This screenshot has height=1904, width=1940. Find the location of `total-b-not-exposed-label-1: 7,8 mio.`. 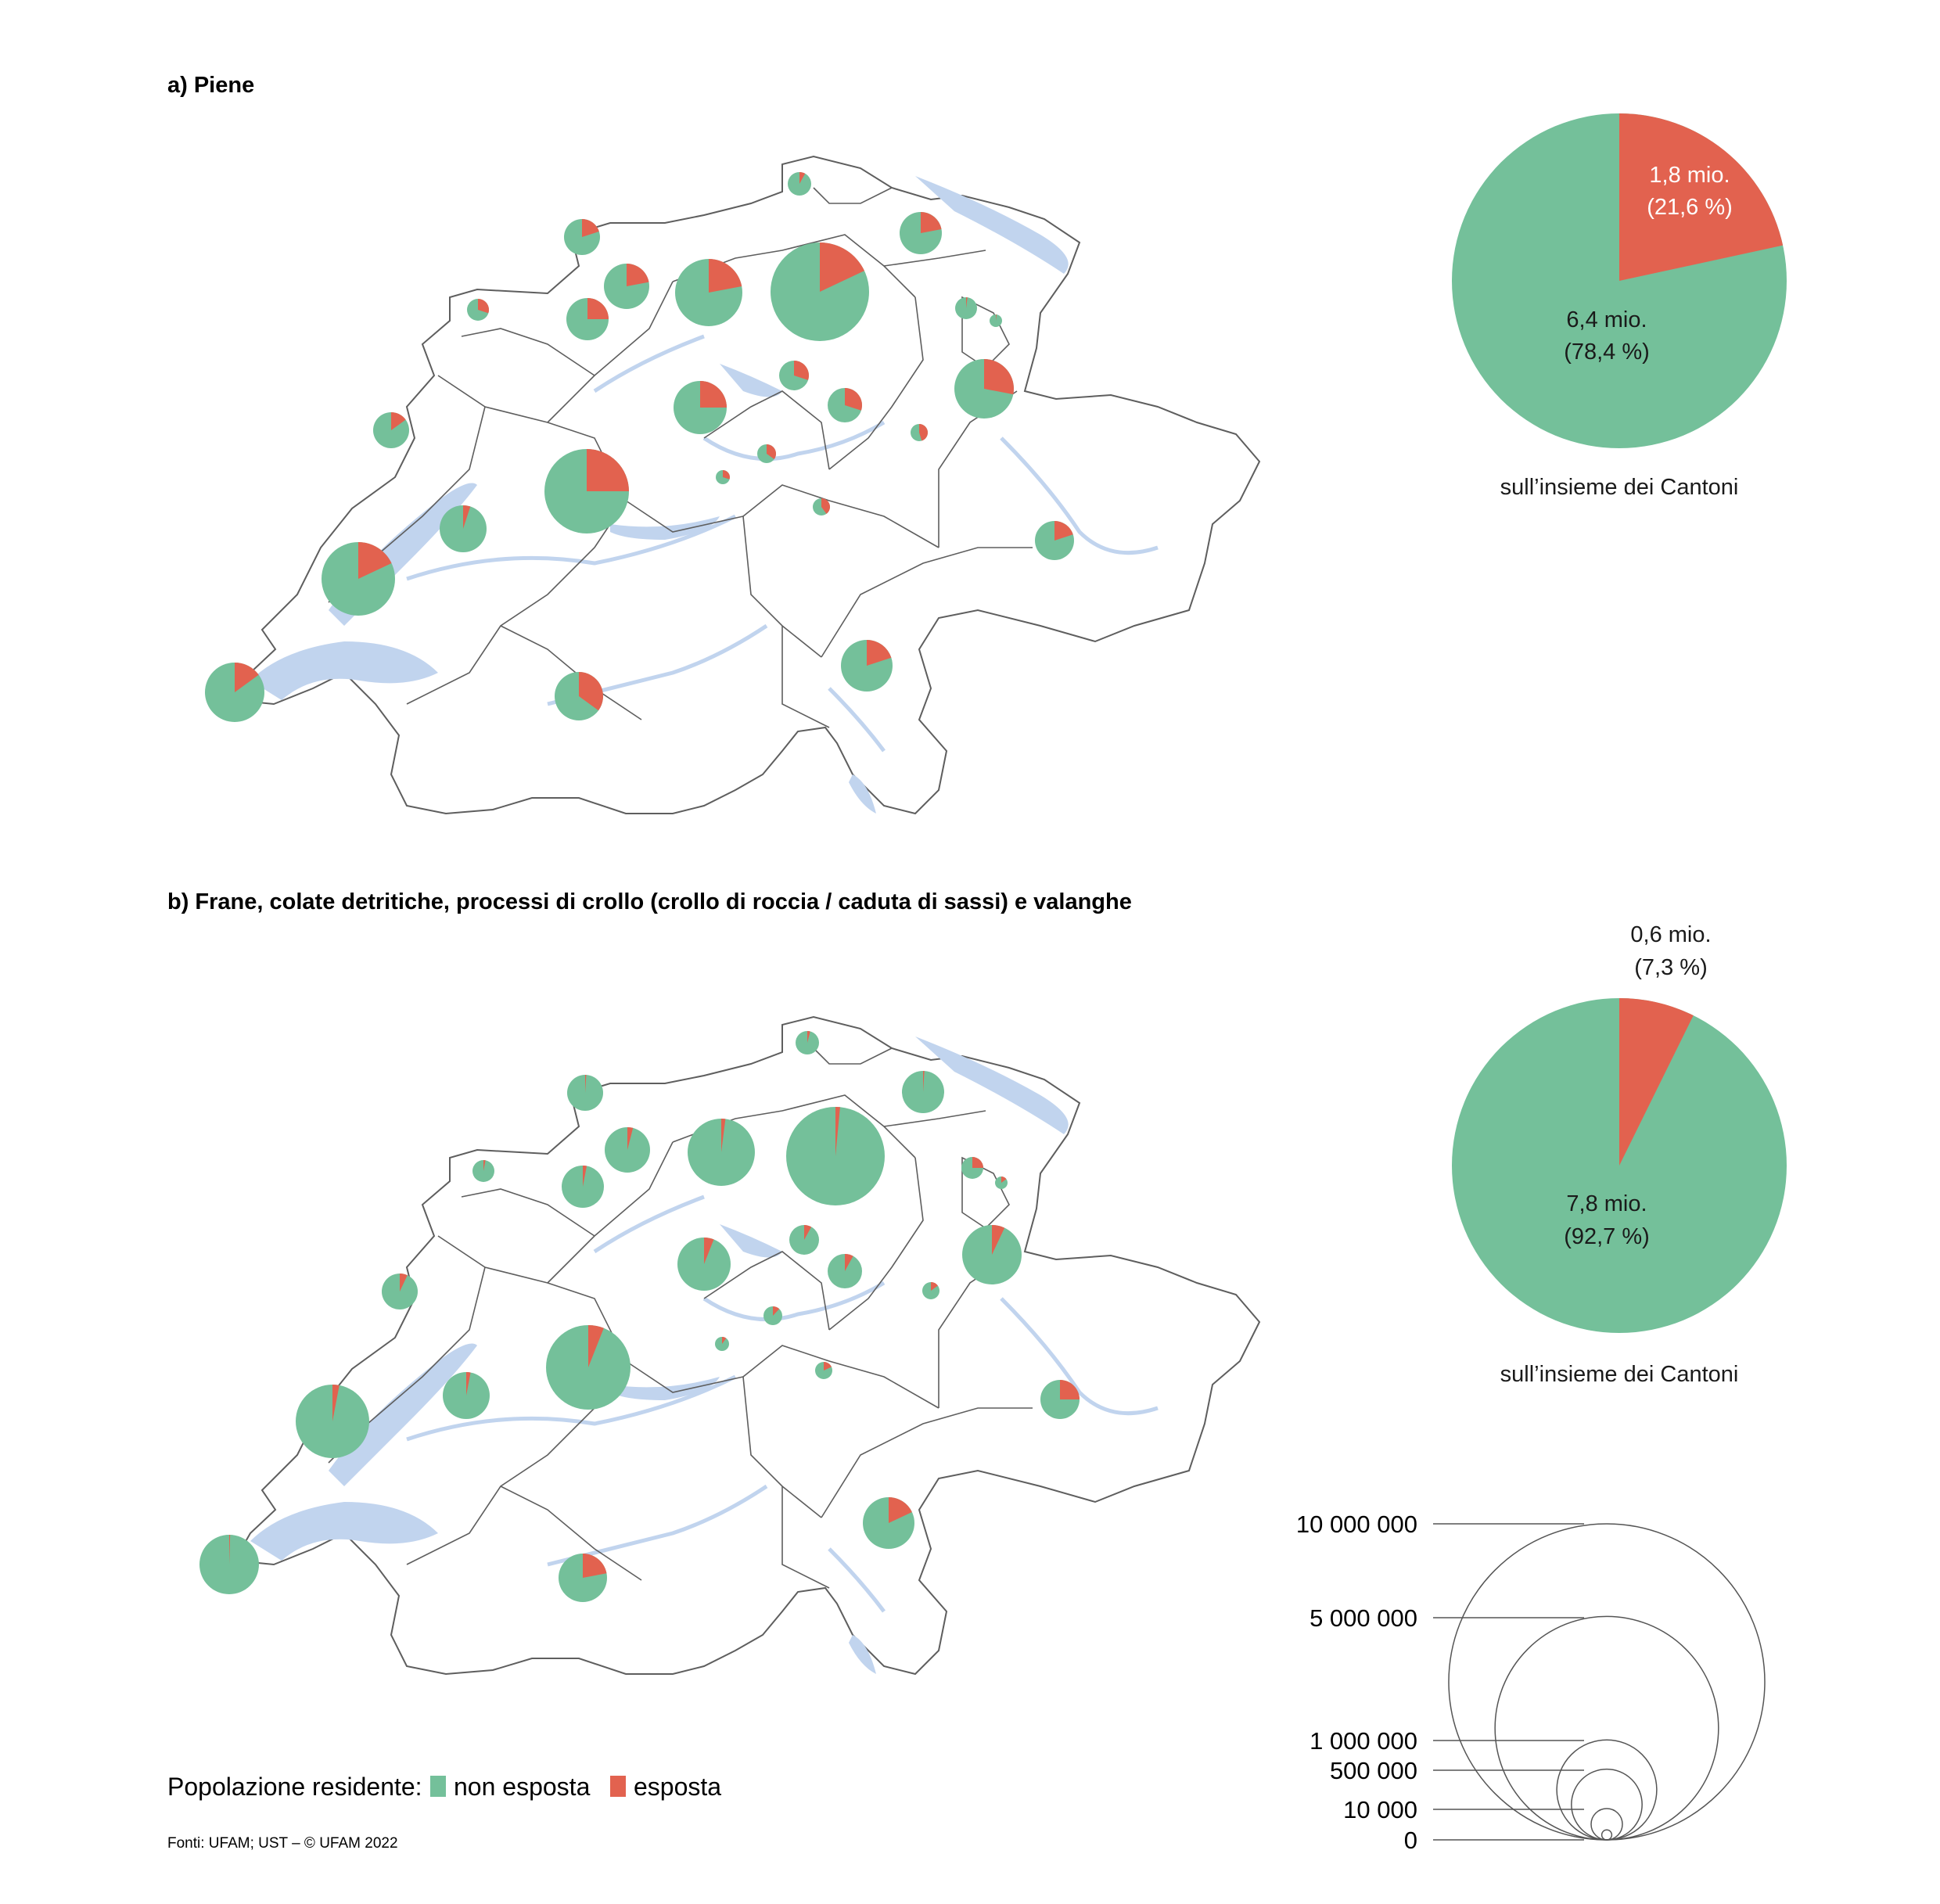

total-b-not-exposed-label-1: 7,8 mio. is located at coordinates (1606, 1203).